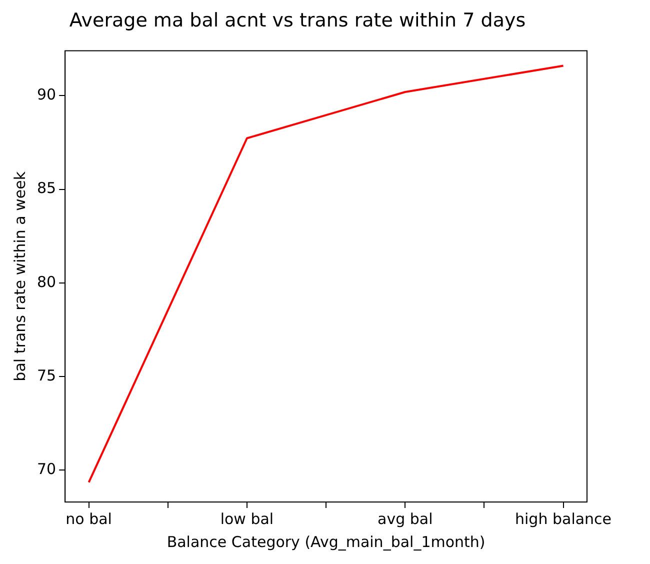 Image resolution: width=650 pixels, height=564 pixels. Describe the element at coordinates (297, 20) in the screenshot. I see `chart-title: Average ma bal acnt vs trans rate within 7 days` at that location.